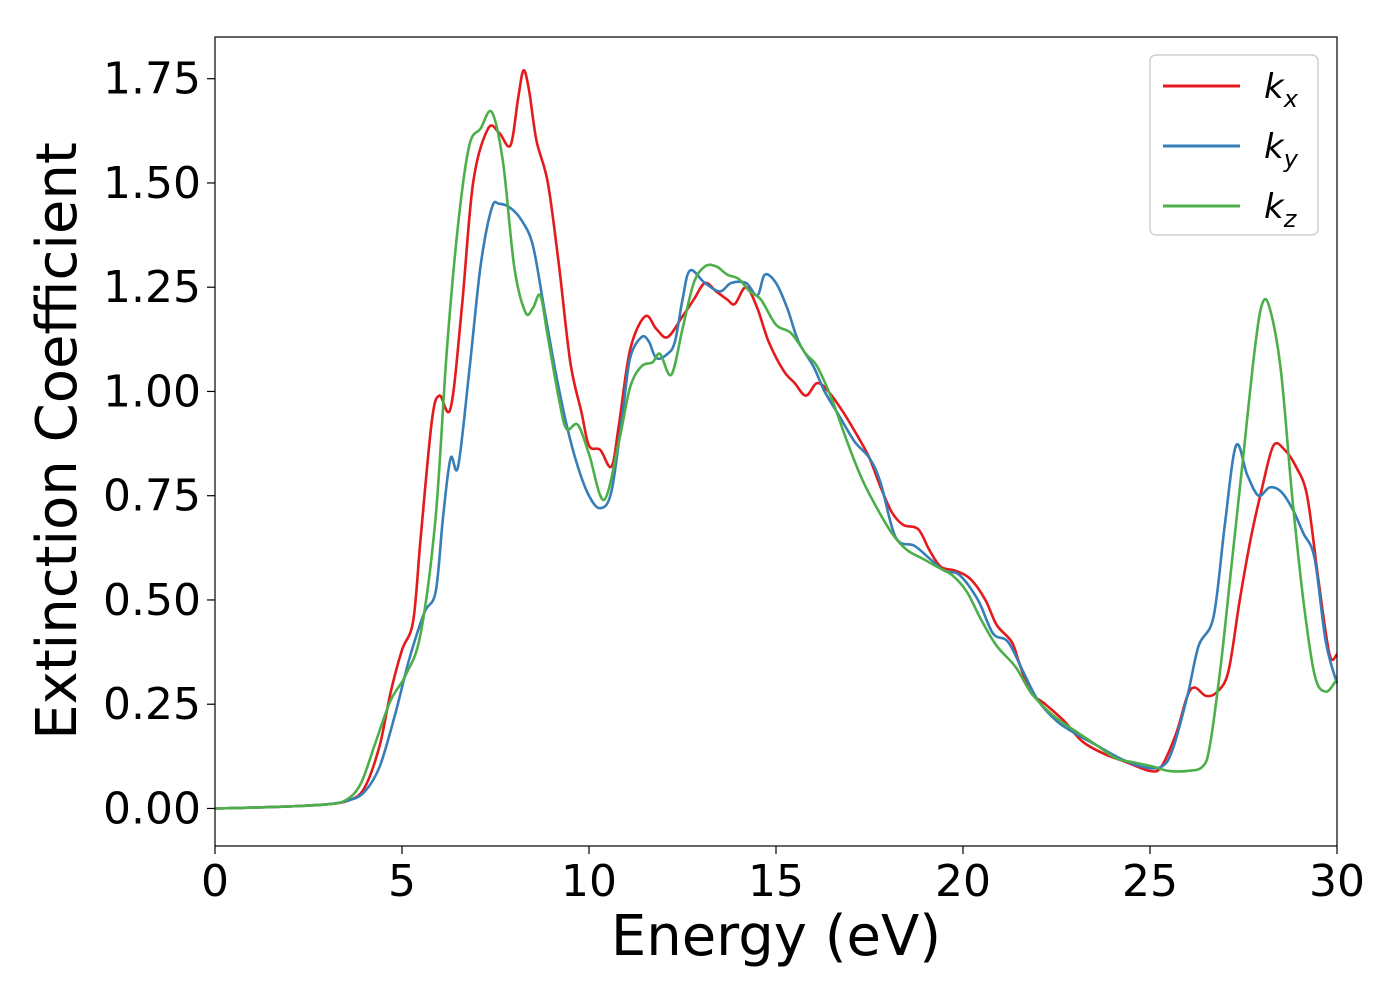 The image size is (1400, 1000). Describe the element at coordinates (152, 183) in the screenshot. I see `y-tick-label: 1.50` at that location.